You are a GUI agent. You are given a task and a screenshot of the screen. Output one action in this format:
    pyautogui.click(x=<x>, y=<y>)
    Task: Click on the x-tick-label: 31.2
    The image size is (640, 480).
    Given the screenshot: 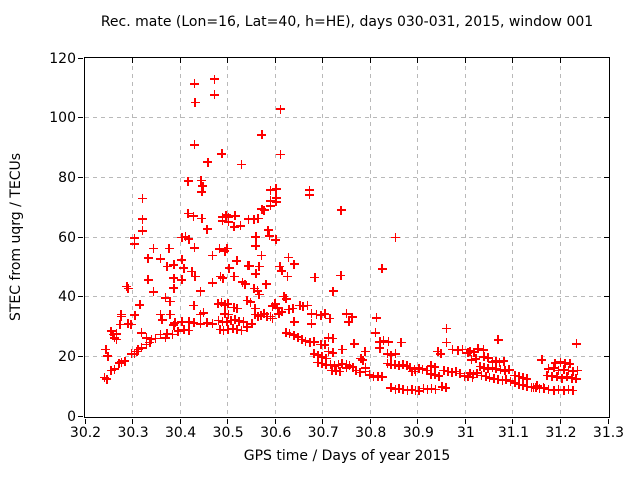 What is the action you would take?
    pyautogui.click(x=561, y=433)
    